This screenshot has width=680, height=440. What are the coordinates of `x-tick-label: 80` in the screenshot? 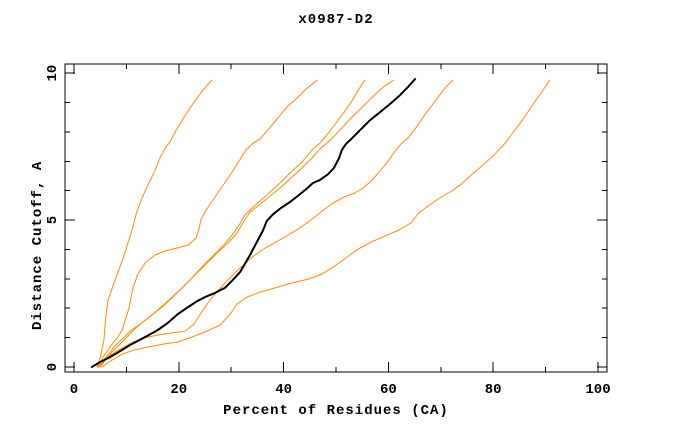 It's located at (493, 390).